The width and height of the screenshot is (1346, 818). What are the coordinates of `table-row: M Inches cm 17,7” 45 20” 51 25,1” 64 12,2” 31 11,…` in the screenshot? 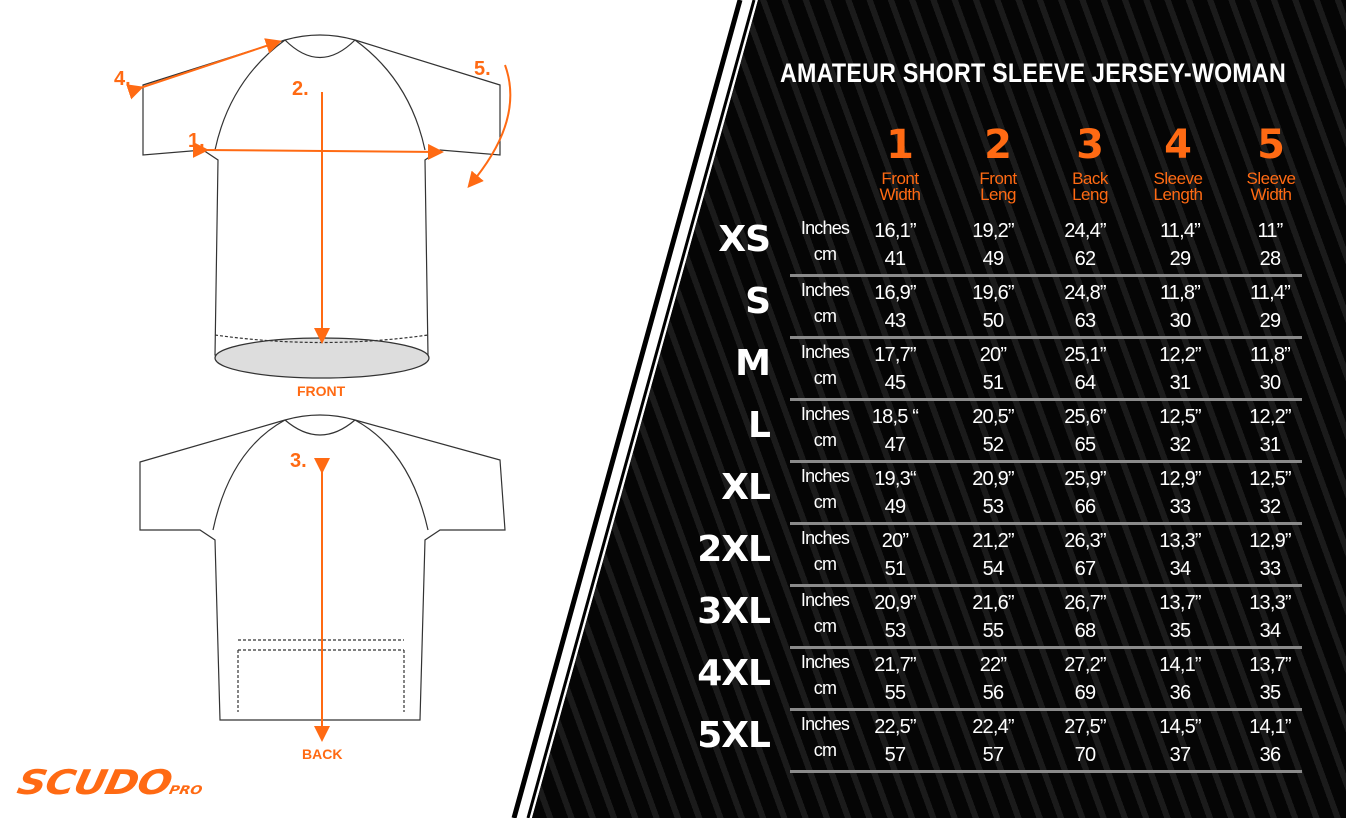 It's located at (996, 370).